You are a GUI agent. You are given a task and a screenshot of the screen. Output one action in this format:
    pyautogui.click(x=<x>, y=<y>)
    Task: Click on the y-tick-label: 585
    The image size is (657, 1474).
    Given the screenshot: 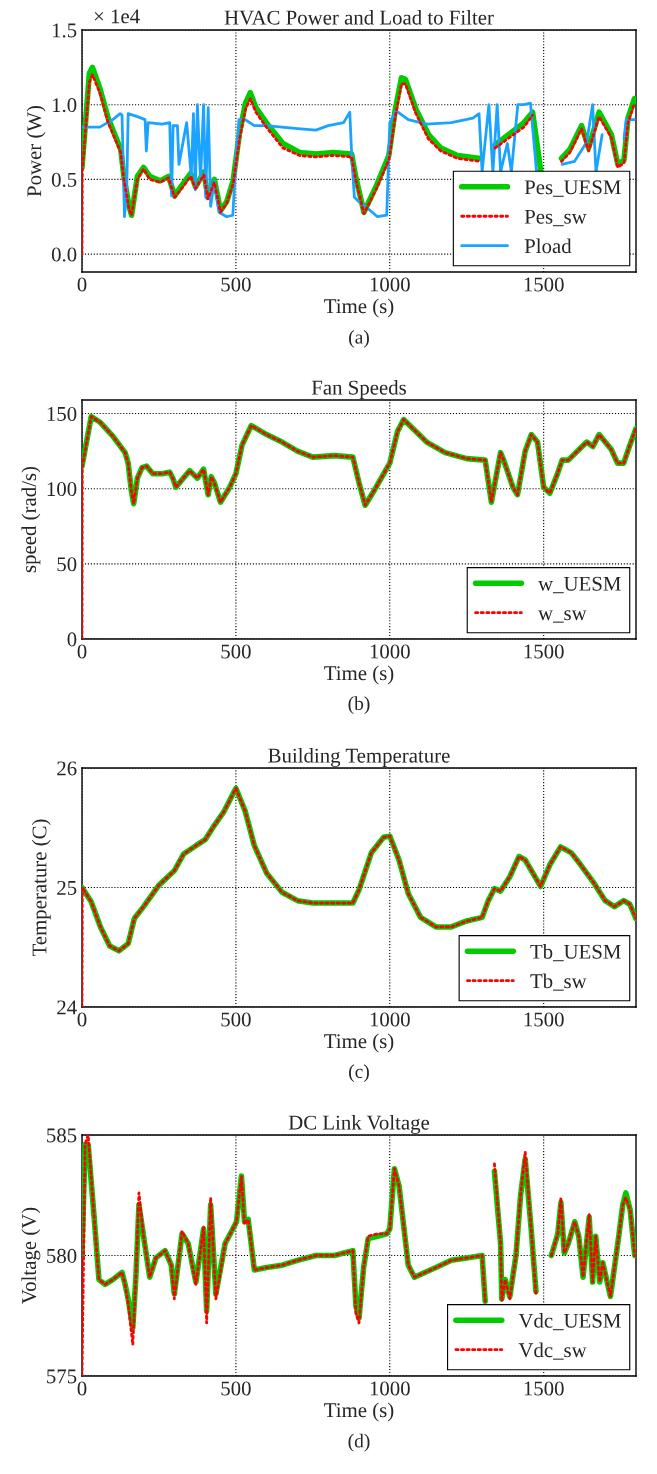 What is the action you would take?
    pyautogui.click(x=62, y=1135)
    